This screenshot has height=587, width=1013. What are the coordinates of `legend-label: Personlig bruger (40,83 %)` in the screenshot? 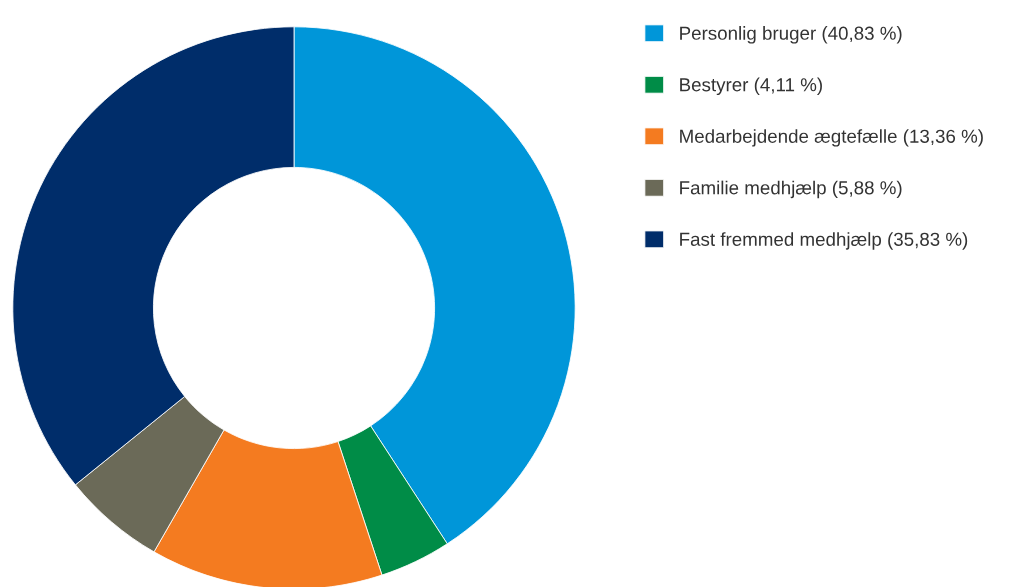 It's located at (791, 35).